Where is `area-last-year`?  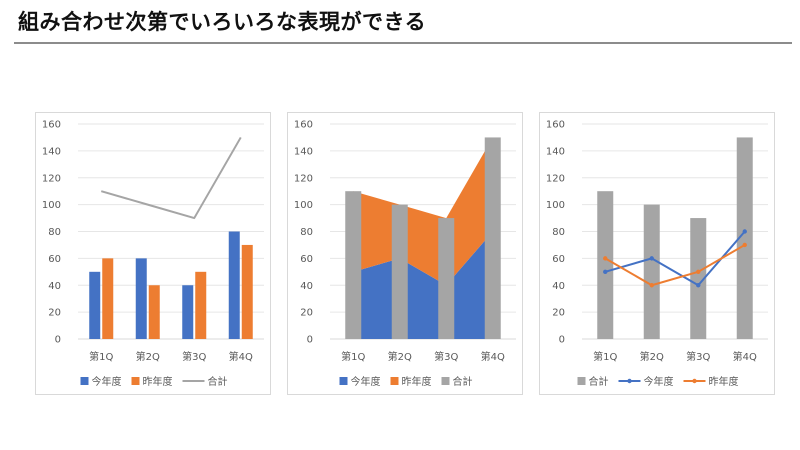 area-last-year is located at coordinates (423, 211).